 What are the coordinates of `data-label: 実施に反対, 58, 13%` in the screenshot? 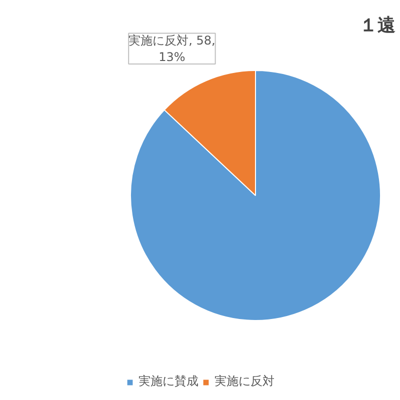 It's located at (172, 48).